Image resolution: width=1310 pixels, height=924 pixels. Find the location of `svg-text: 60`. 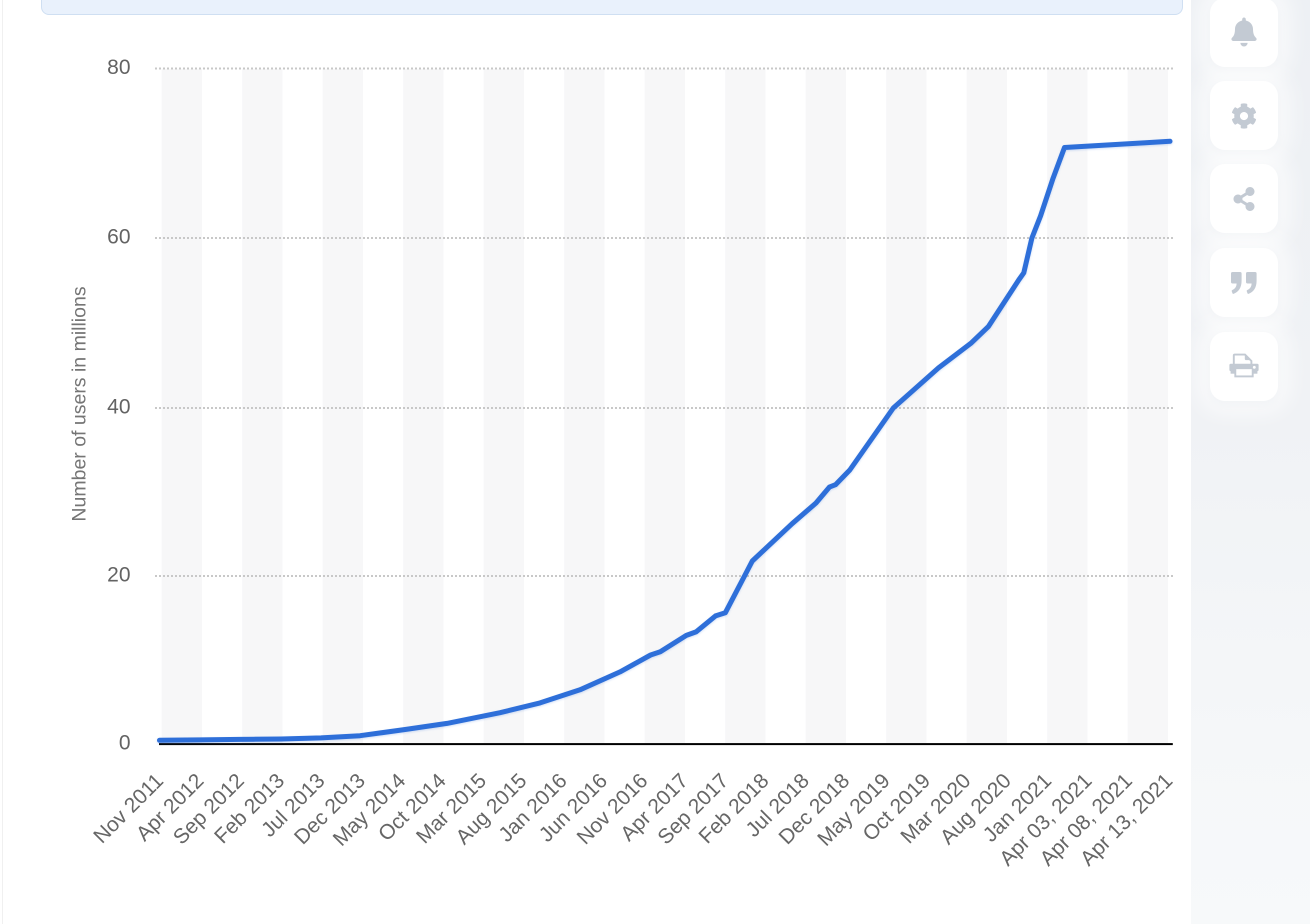

svg-text: 60 is located at coordinates (118, 237).